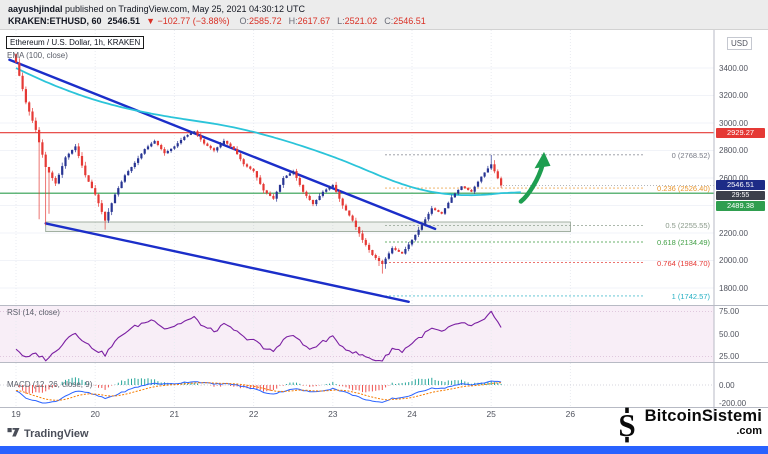 The width and height of the screenshot is (768, 454). I want to click on open-label: O:, so click(244, 21).